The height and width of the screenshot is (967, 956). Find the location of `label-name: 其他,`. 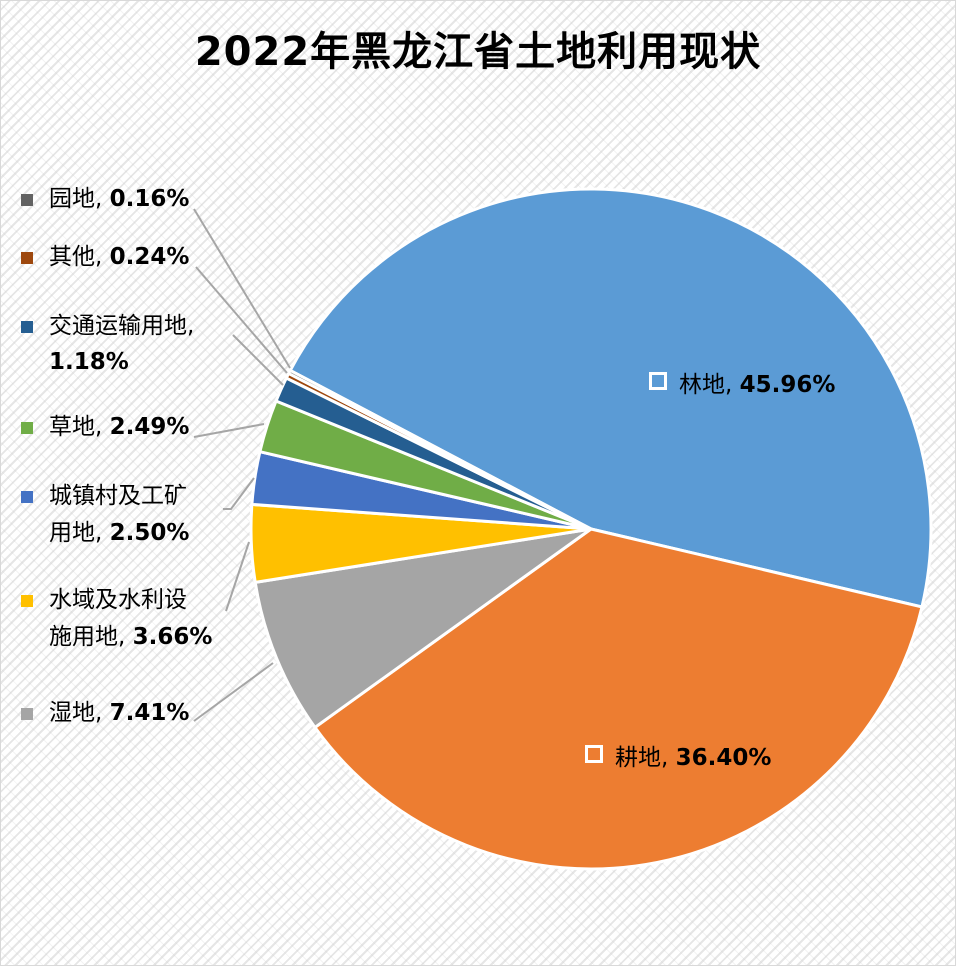

label-name: 其他, is located at coordinates (79, 257).